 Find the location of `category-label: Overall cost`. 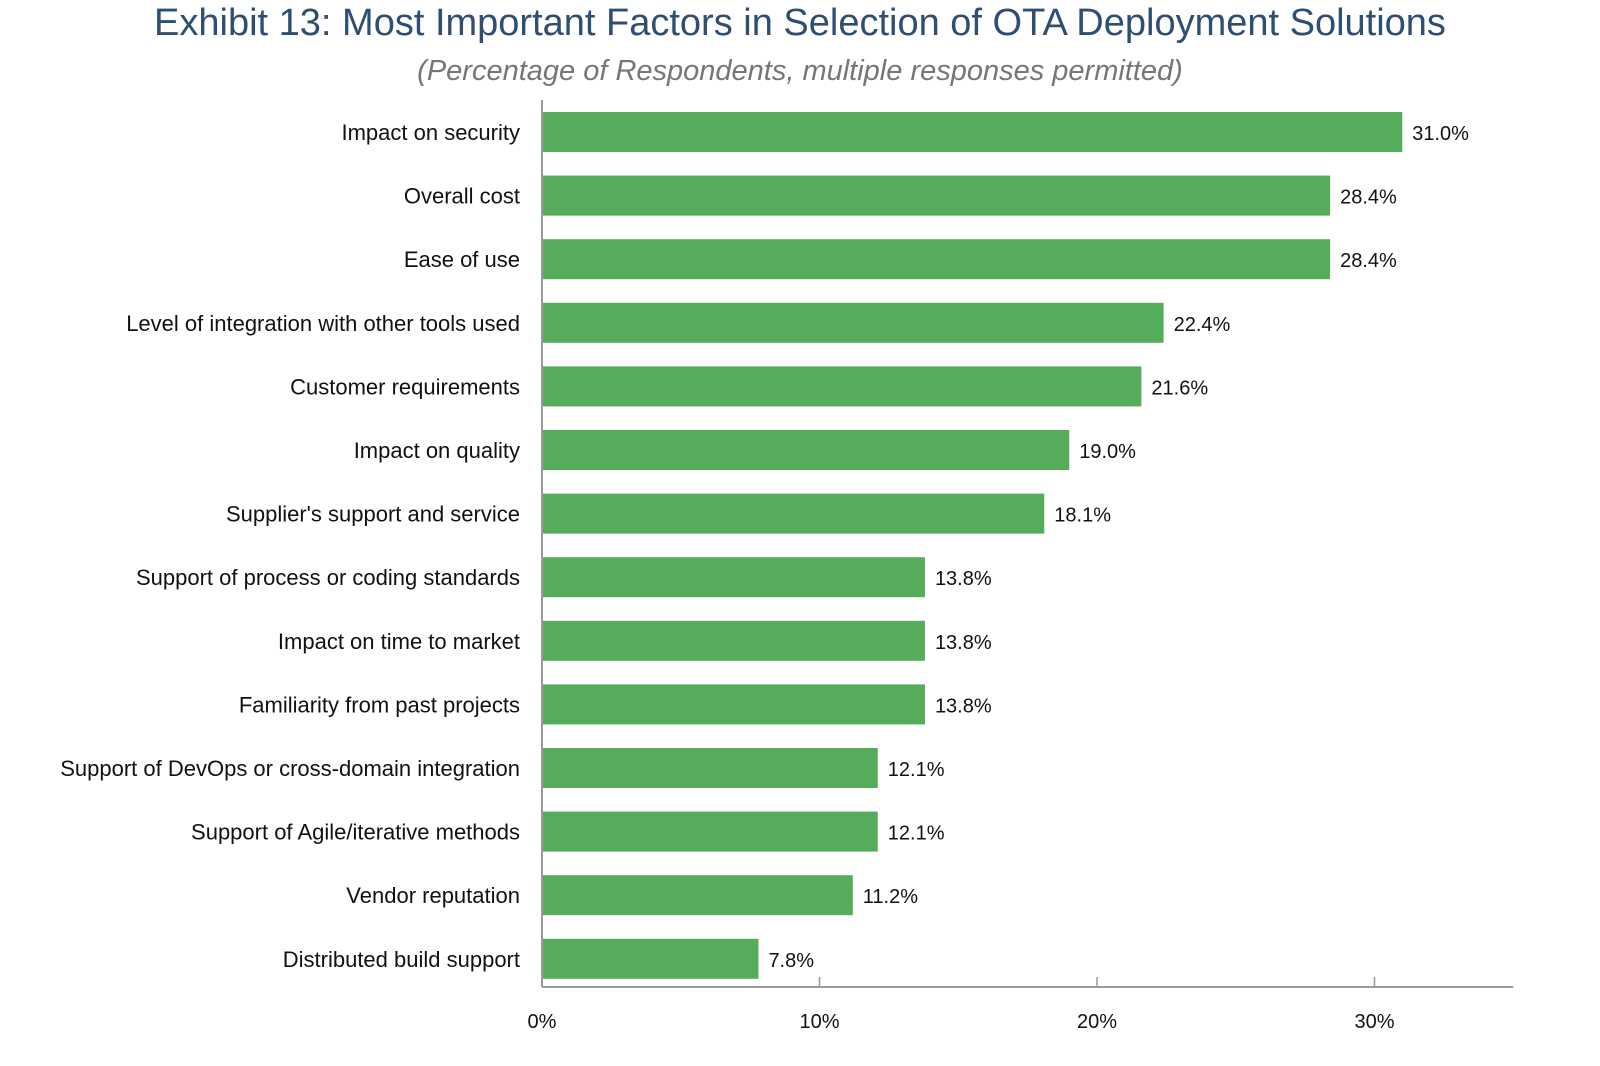

category-label: Overall cost is located at coordinates (462, 196).